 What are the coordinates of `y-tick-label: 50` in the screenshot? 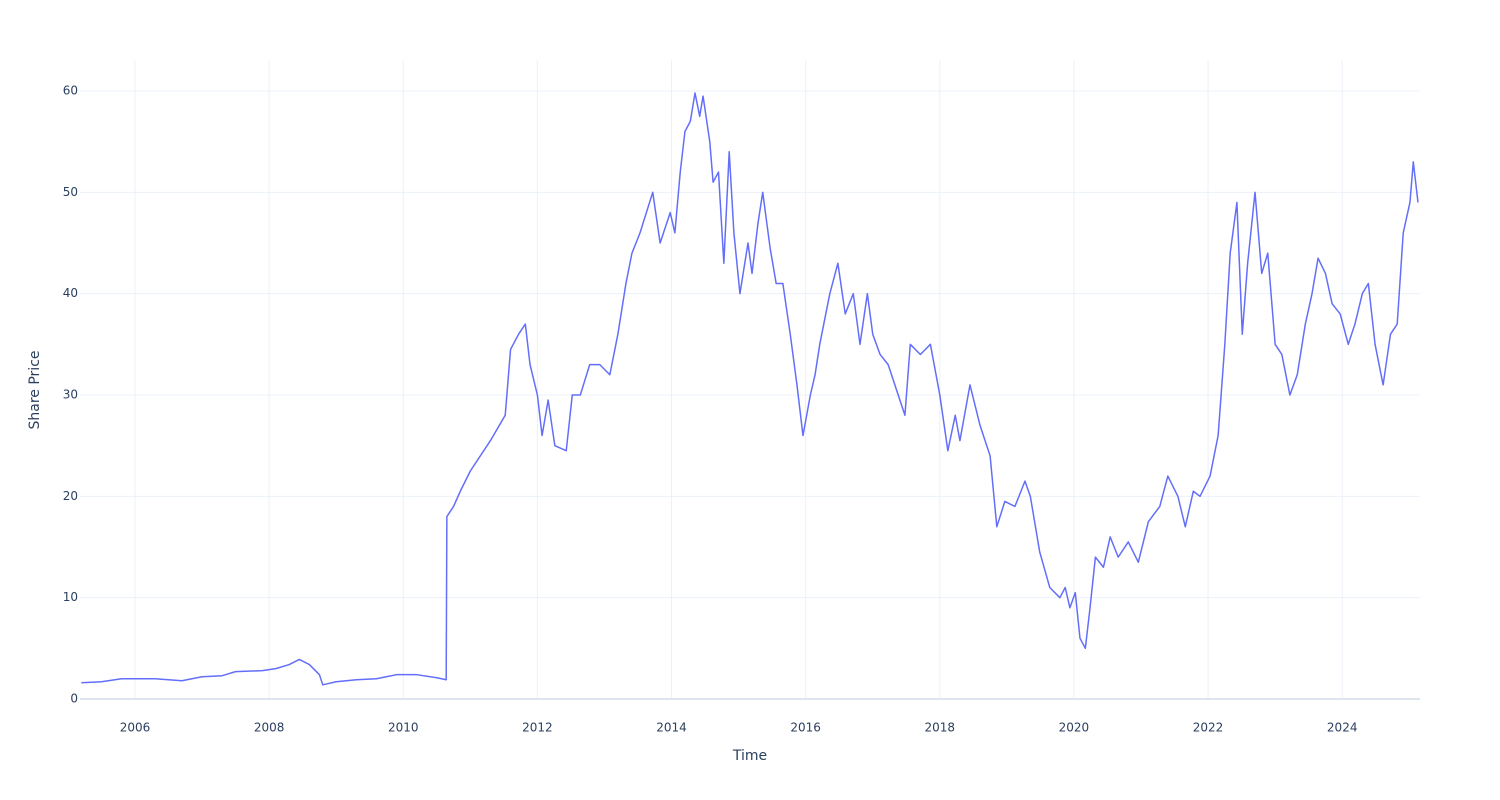 It's located at (70, 192).